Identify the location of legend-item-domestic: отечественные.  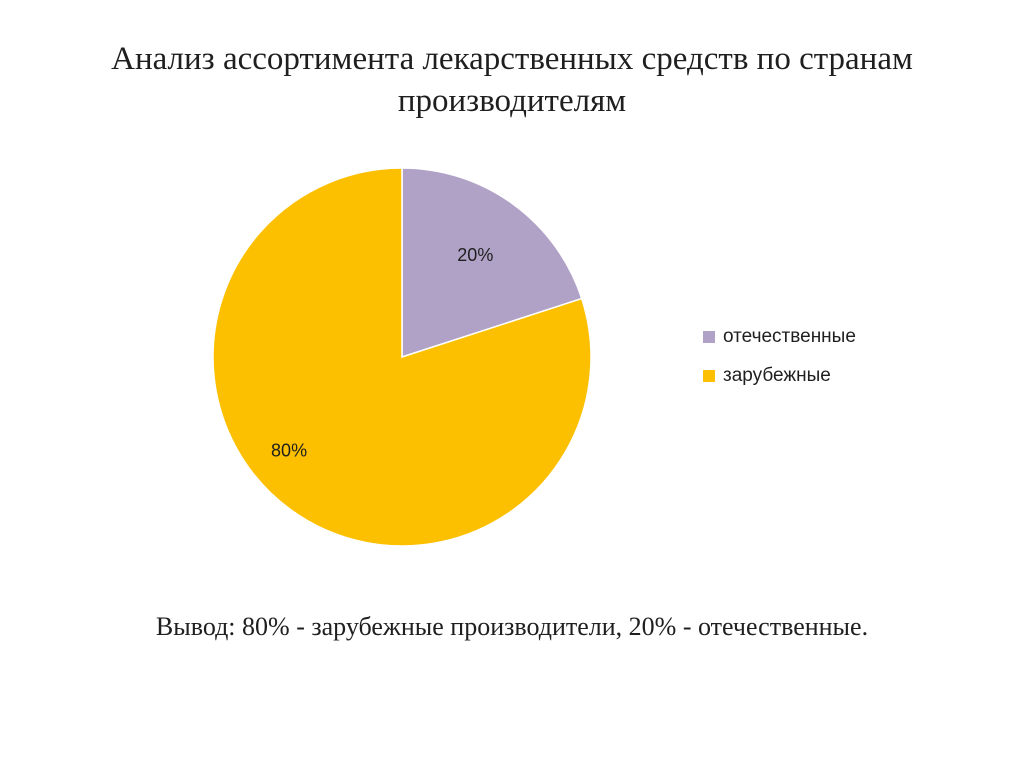
(779, 337).